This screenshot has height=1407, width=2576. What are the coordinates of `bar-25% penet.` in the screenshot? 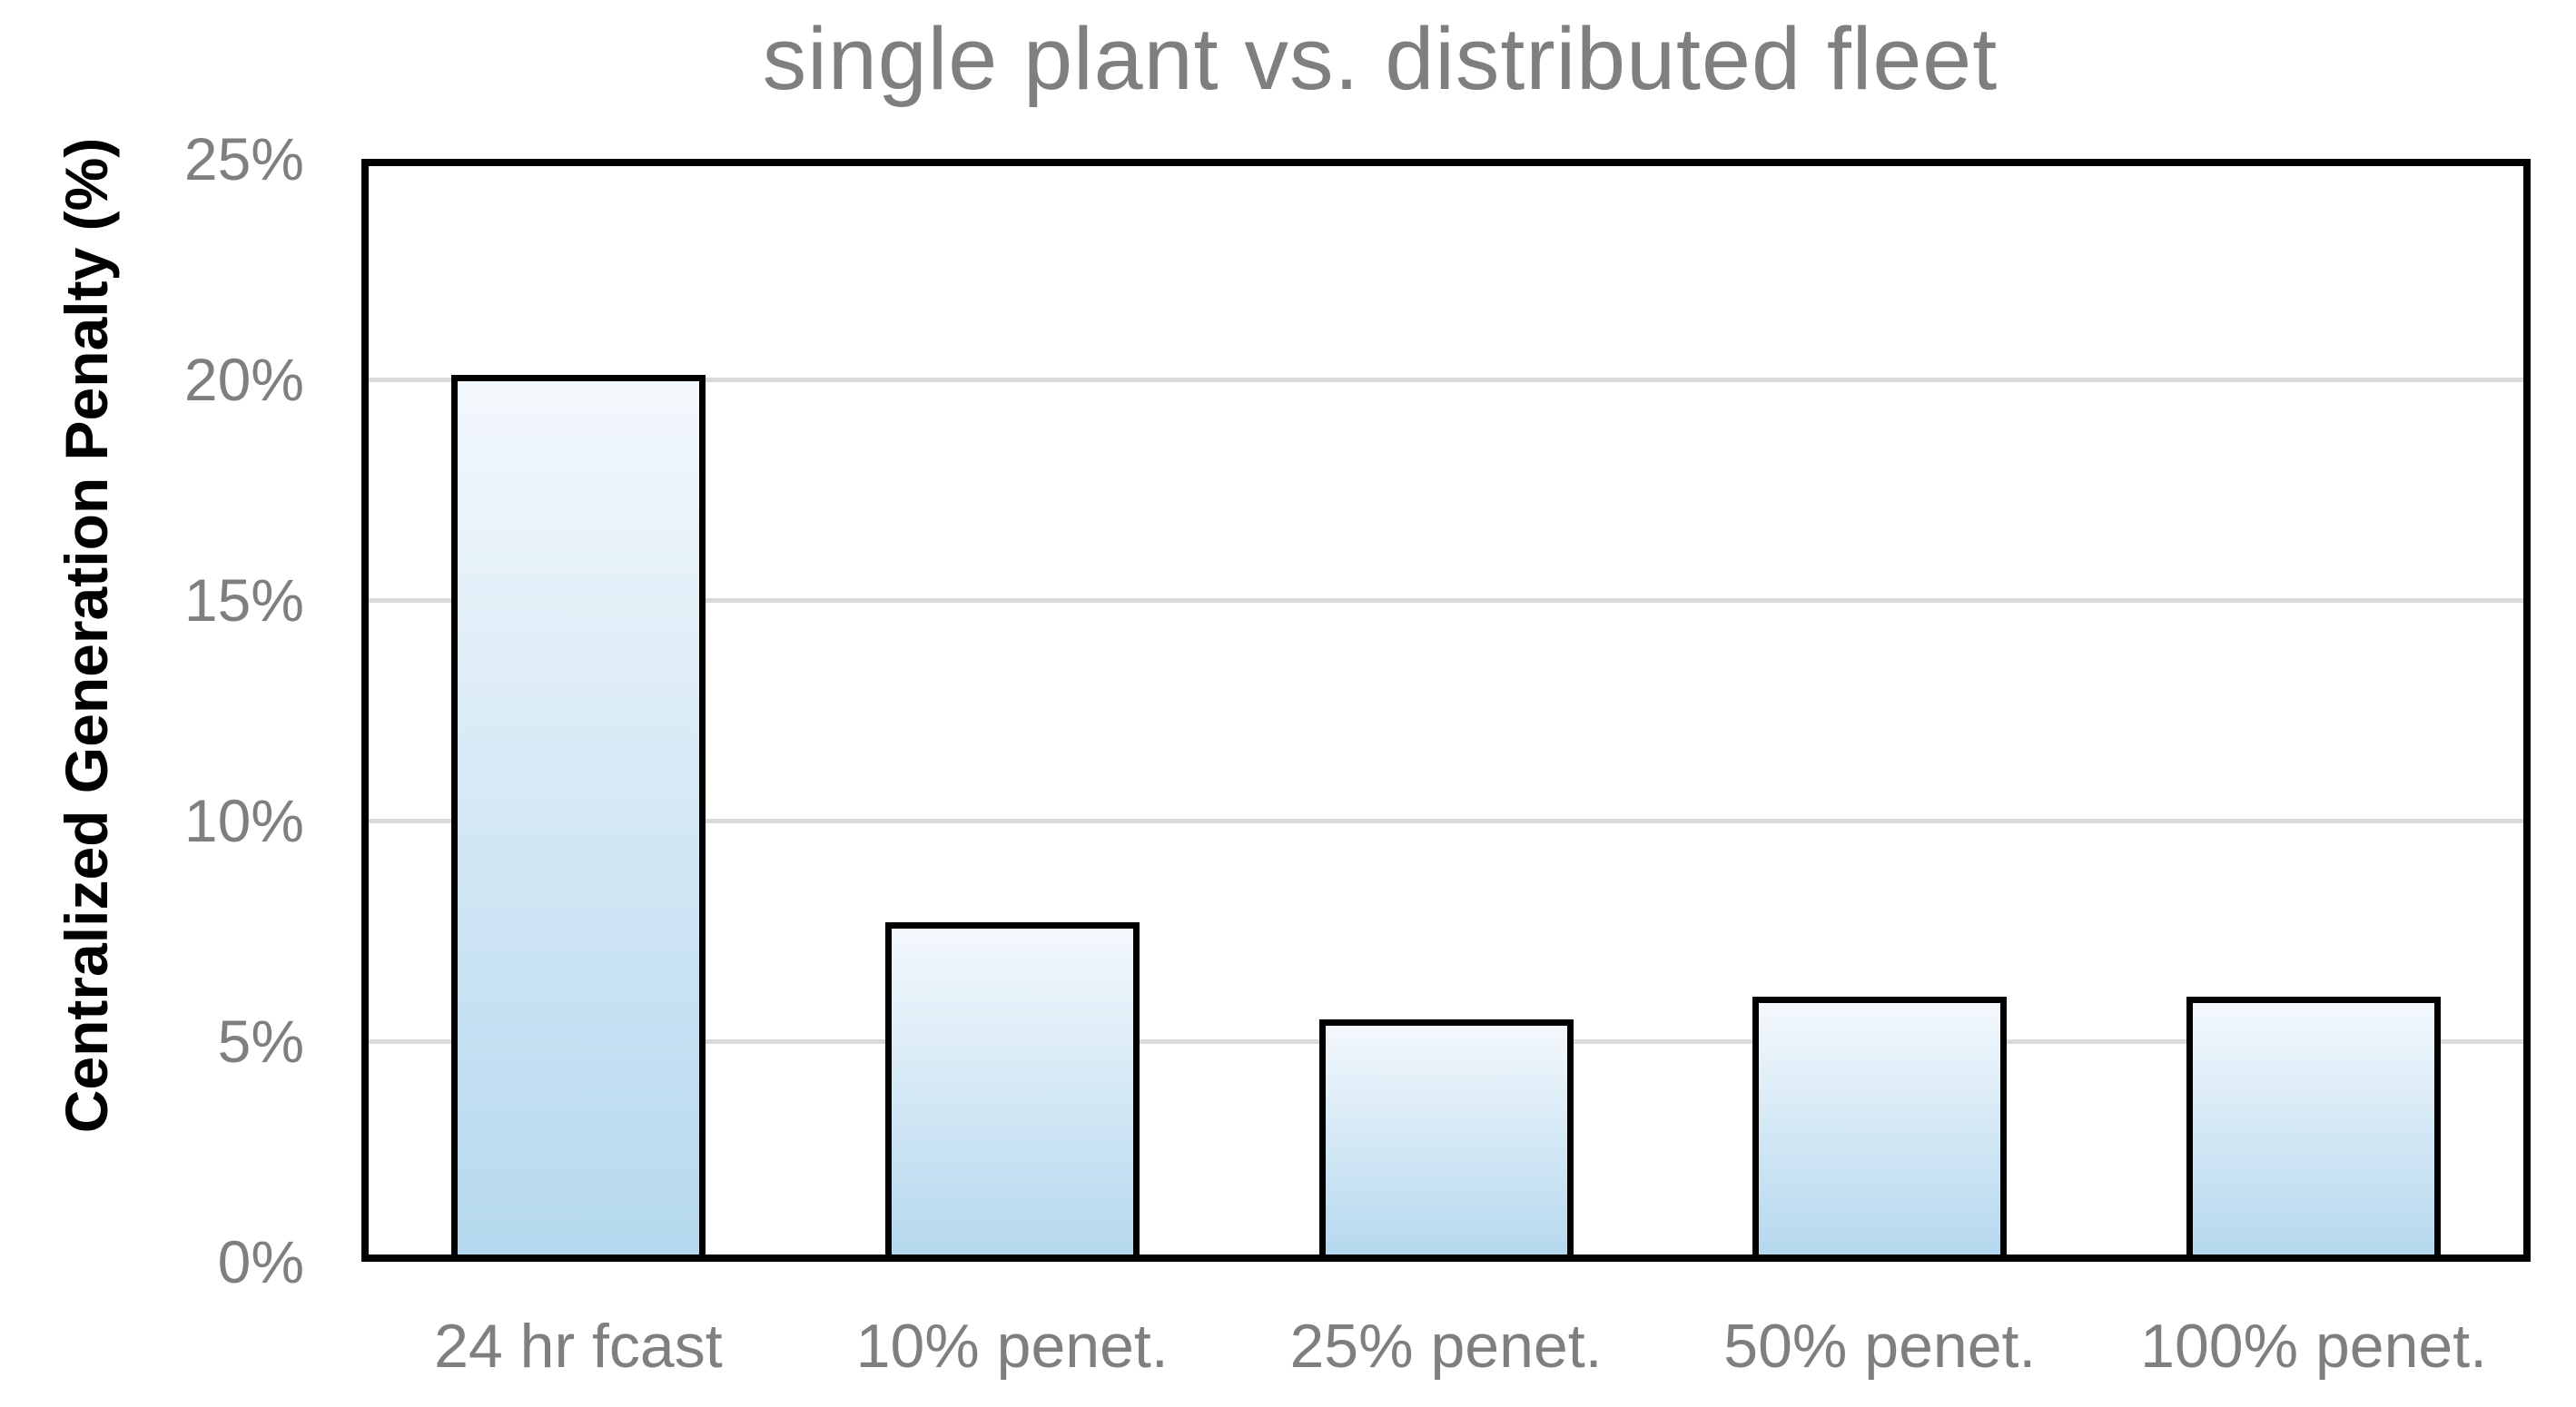 It's located at (1446, 1140).